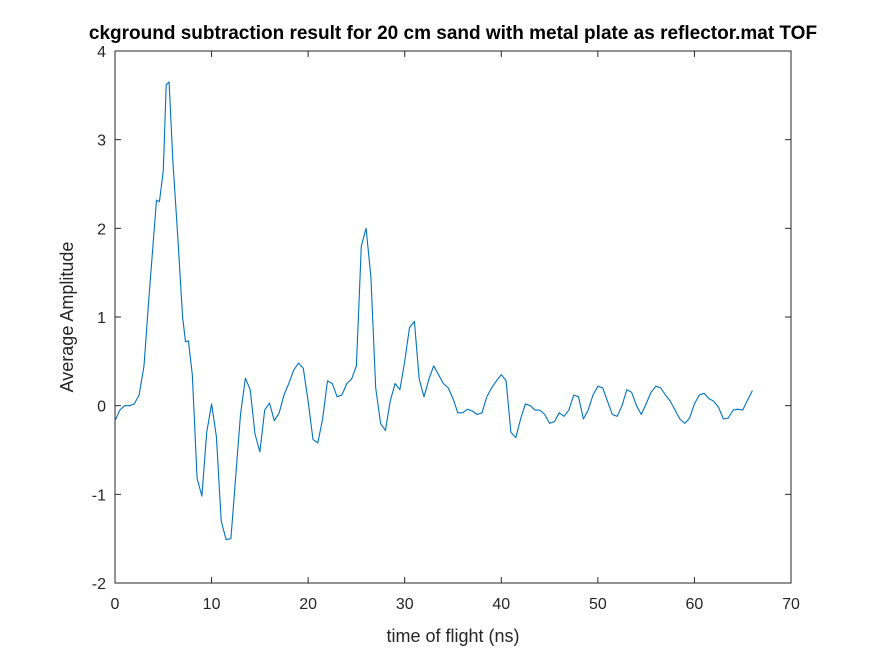  What do you see at coordinates (212, 604) in the screenshot?
I see `x-tick-label: 10` at bounding box center [212, 604].